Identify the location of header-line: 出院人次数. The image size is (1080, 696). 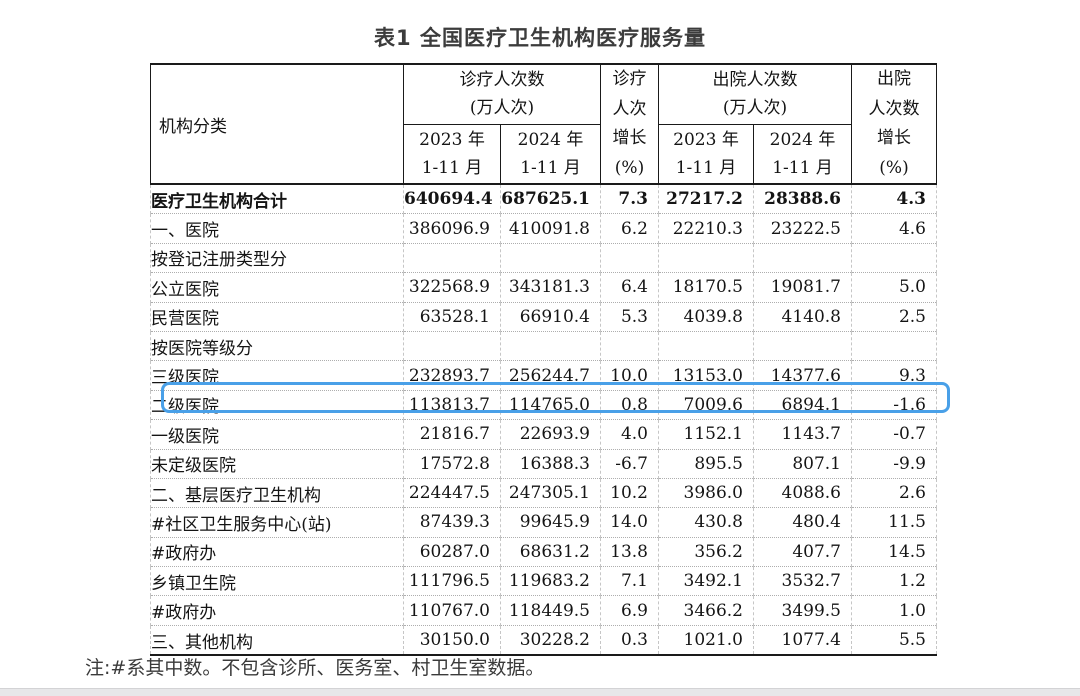
(755, 80).